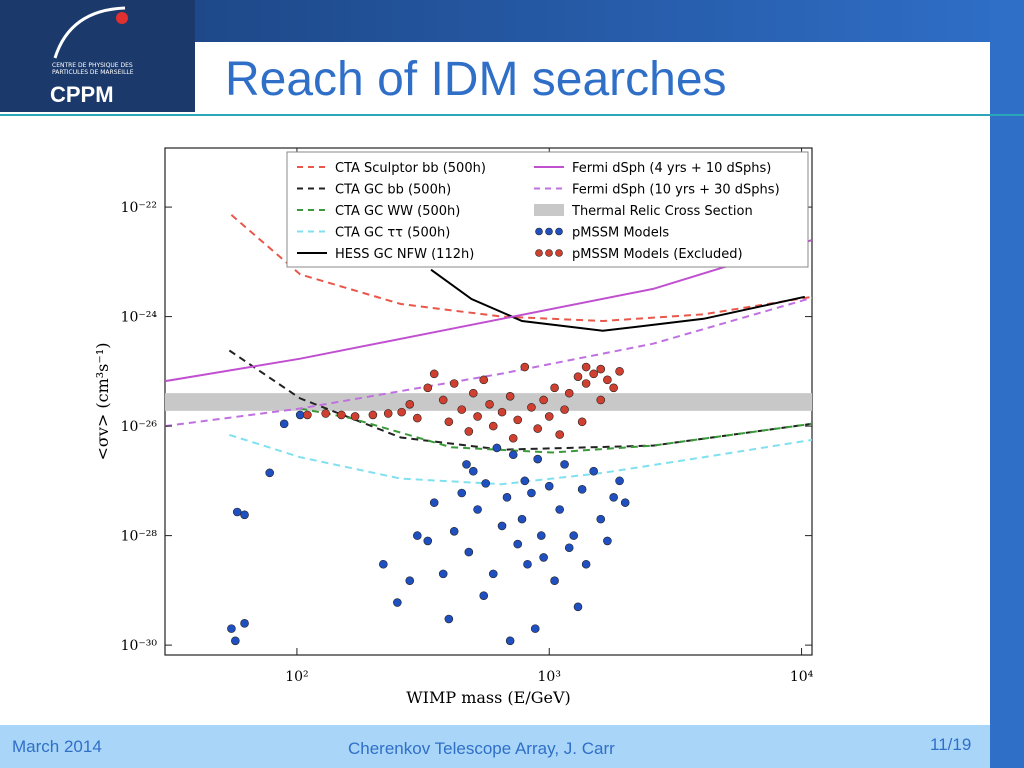 The height and width of the screenshot is (768, 1024). I want to click on footer-date: March 2014, so click(57, 746).